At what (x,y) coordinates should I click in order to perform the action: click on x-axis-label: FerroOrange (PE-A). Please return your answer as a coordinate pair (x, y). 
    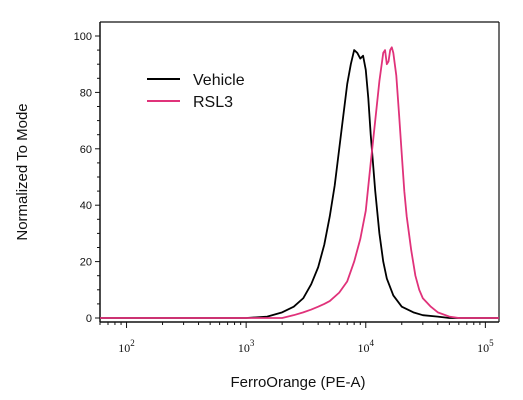
    Looking at the image, I should click on (297, 382).